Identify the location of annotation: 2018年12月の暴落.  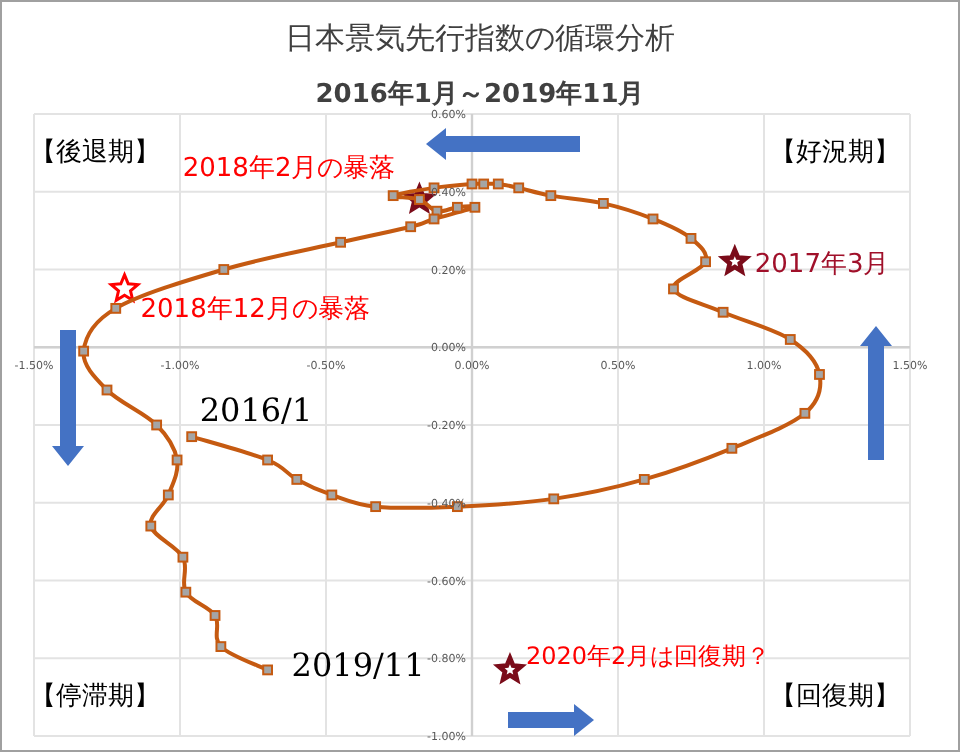
(255, 309).